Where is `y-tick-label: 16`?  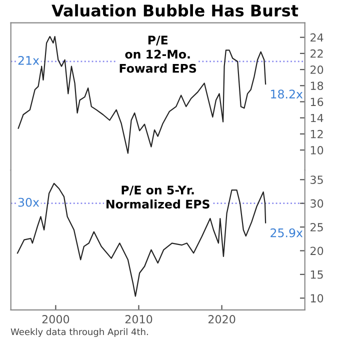
y-tick-label: 16 is located at coordinates (317, 102).